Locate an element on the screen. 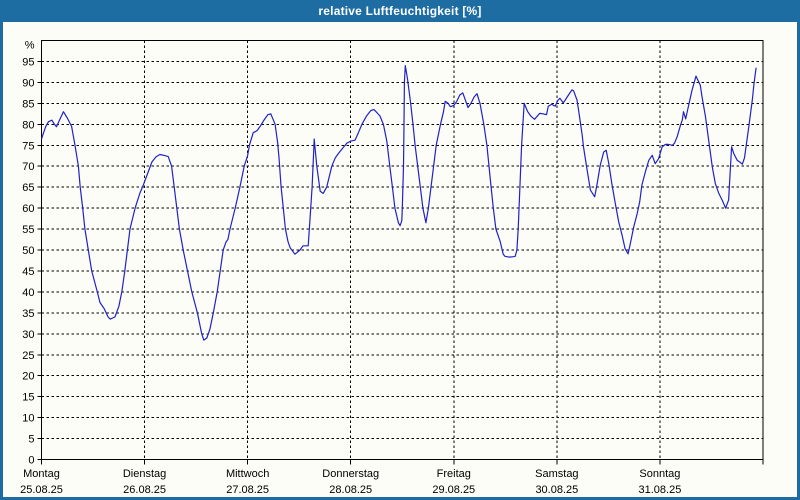  title-bar: relative Luftfeuchtigkeit [%] is located at coordinates (400, 11).